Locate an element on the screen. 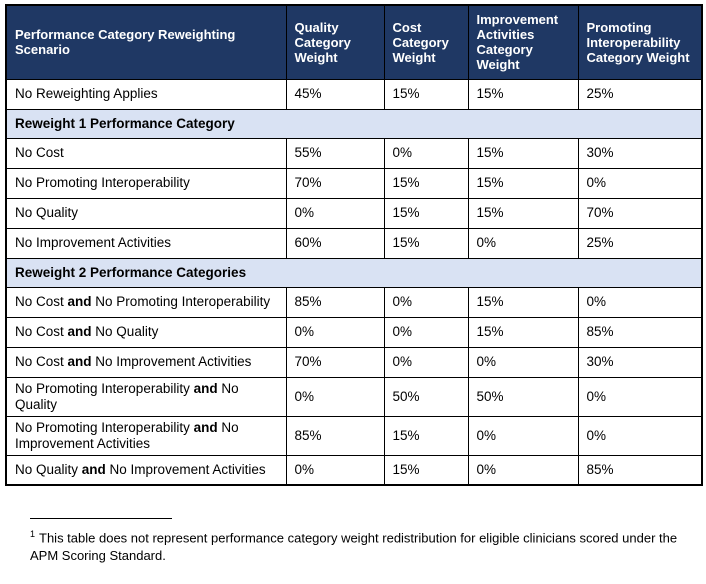 The height and width of the screenshot is (584, 706). section-row: Reweight 2 Performance Categories is located at coordinates (354, 272).